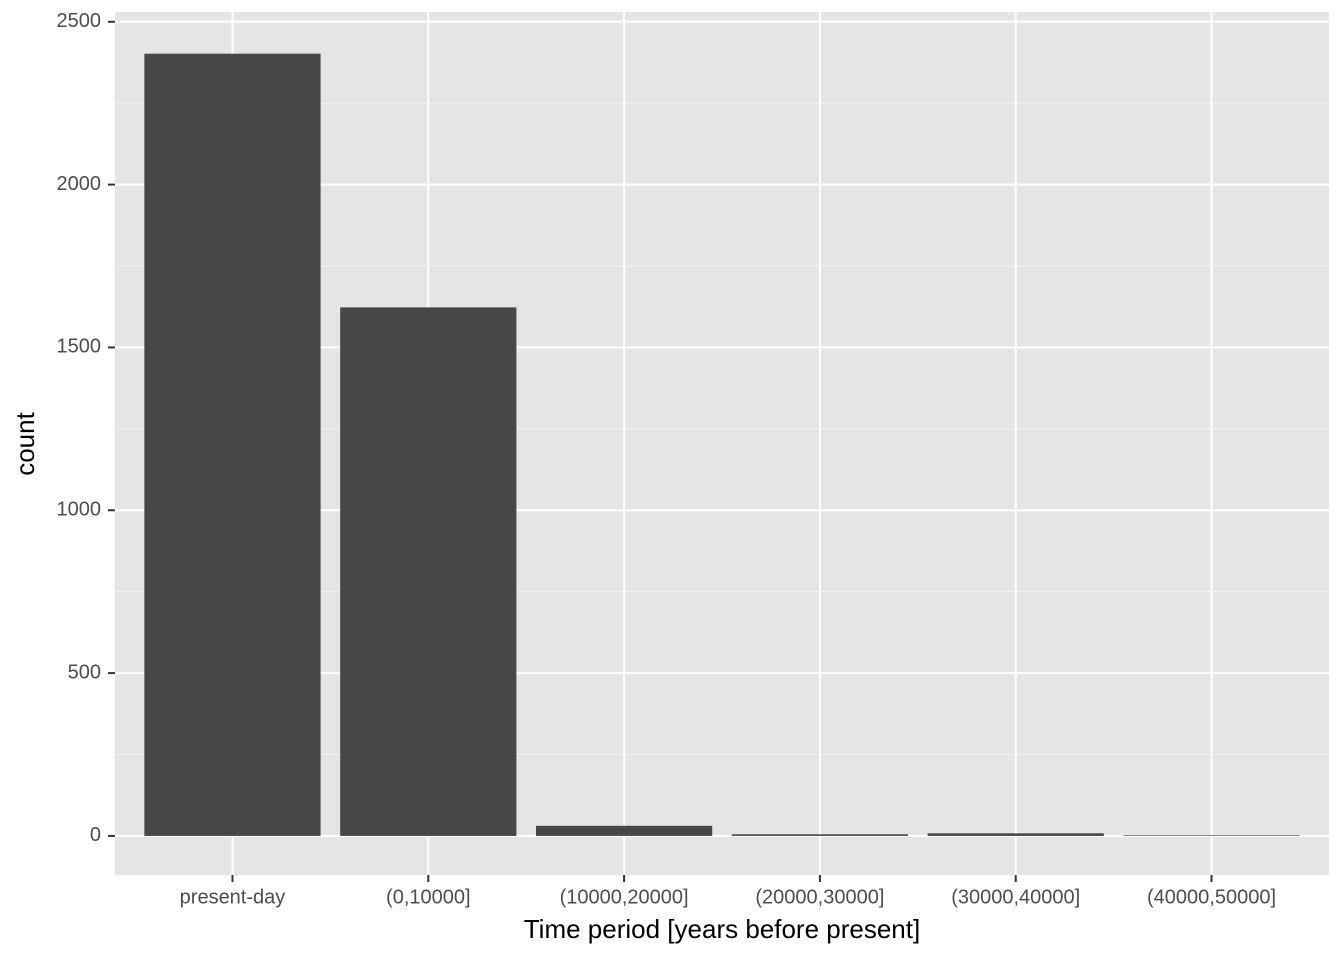  What do you see at coordinates (79, 184) in the screenshot?
I see `y-tick-label: 2000` at bounding box center [79, 184].